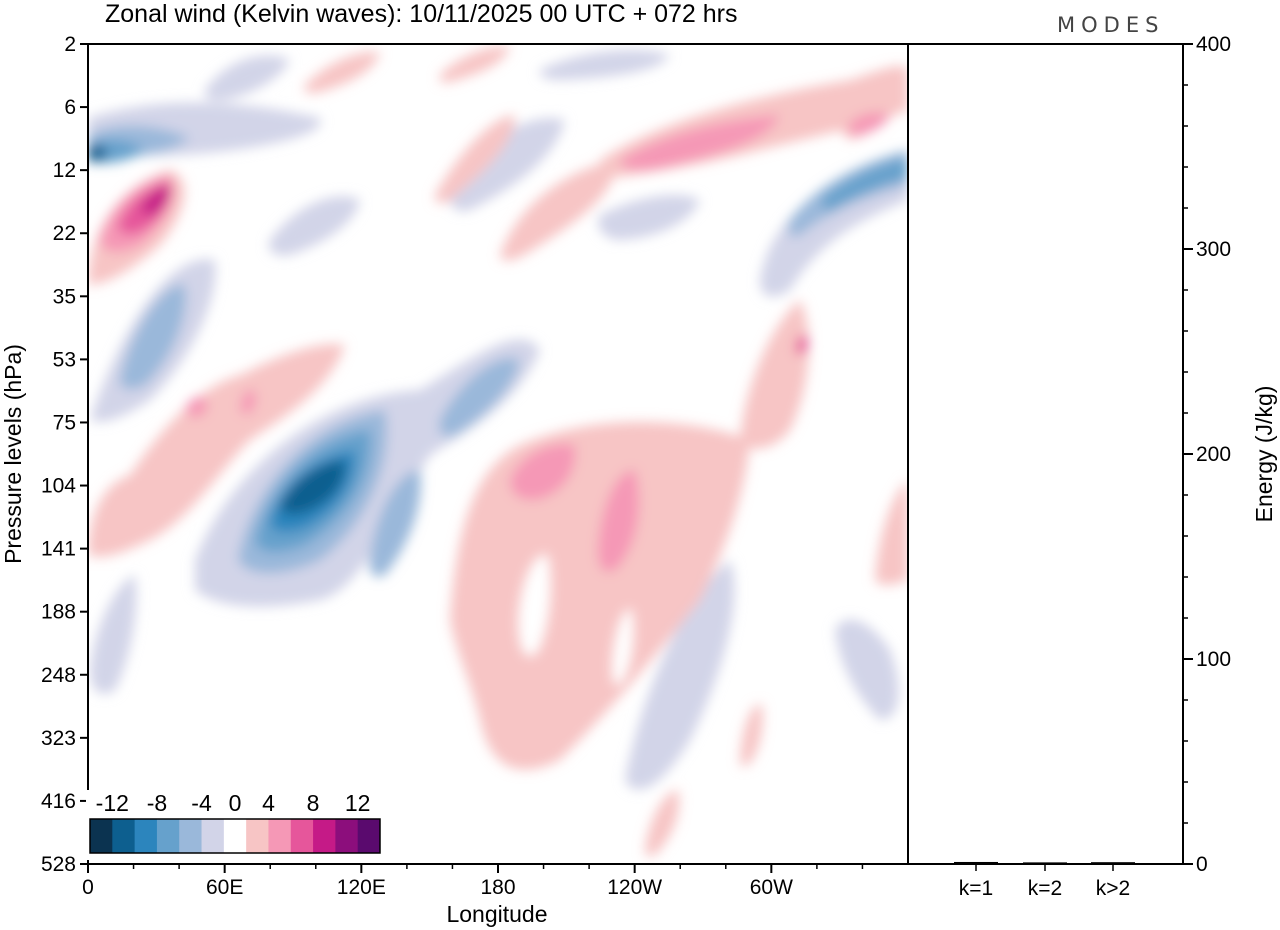  I want to click on colorbar-label: -8, so click(157, 803).